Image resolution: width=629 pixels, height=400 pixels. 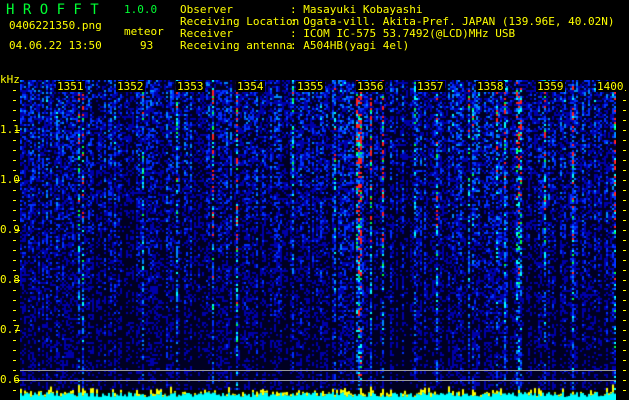 What do you see at coordinates (403, 33) in the screenshot?
I see `info-value: : ICOM IC-575 53.7492(@LCD)MHz USB` at bounding box center [403, 33].